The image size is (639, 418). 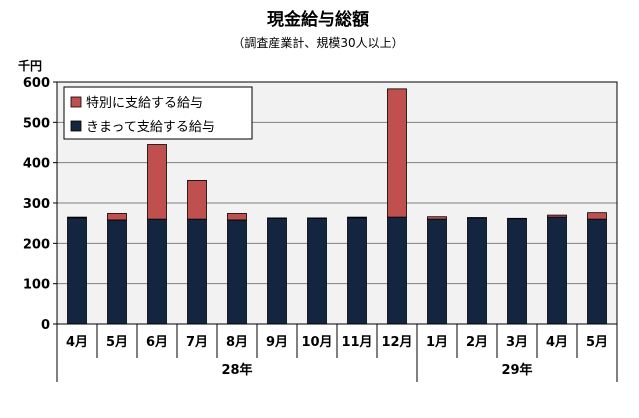 I want to click on x-tick-label: 9月, so click(x=277, y=342).